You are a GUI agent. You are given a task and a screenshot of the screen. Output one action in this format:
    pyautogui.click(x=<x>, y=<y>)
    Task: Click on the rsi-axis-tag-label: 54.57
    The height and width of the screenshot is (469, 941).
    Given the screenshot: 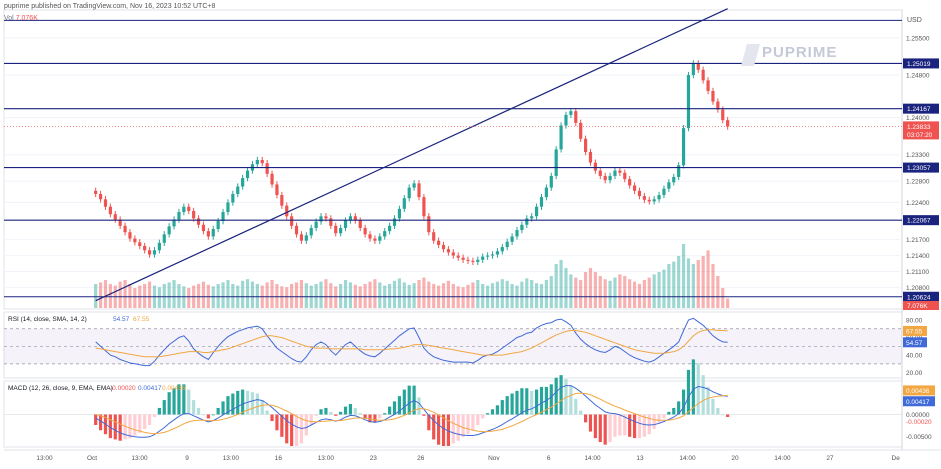 What is the action you would take?
    pyautogui.click(x=914, y=343)
    